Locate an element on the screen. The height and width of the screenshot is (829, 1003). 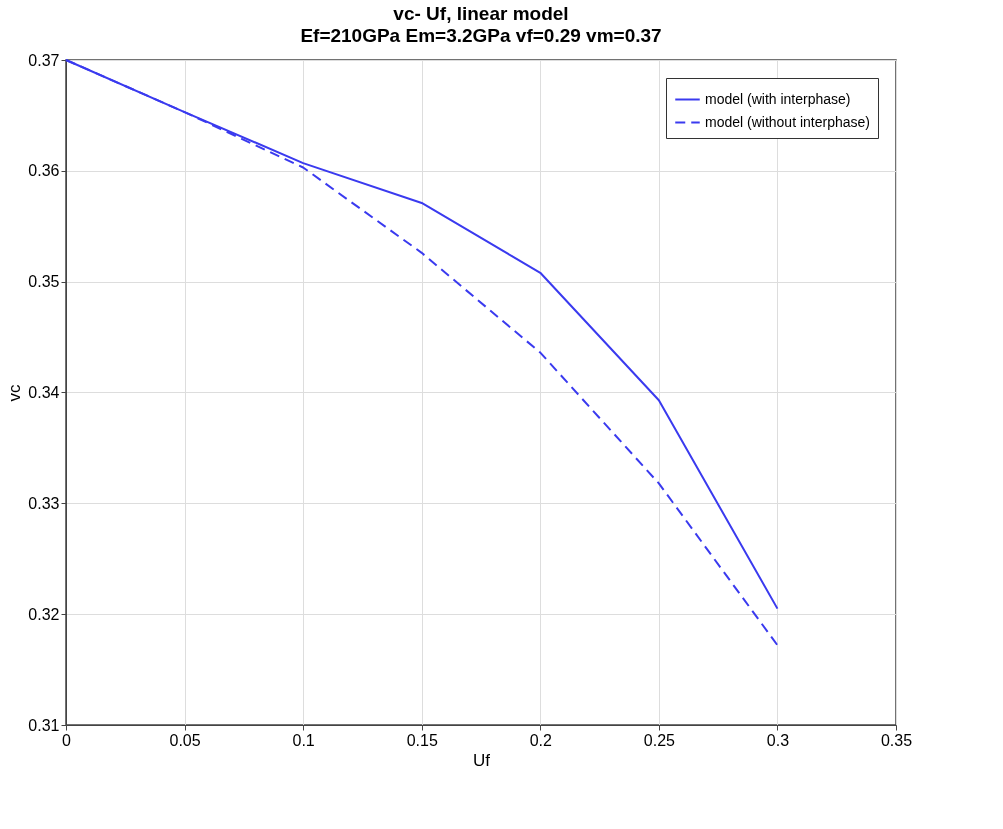
y-tick-label: 0.32 is located at coordinates (44, 614).